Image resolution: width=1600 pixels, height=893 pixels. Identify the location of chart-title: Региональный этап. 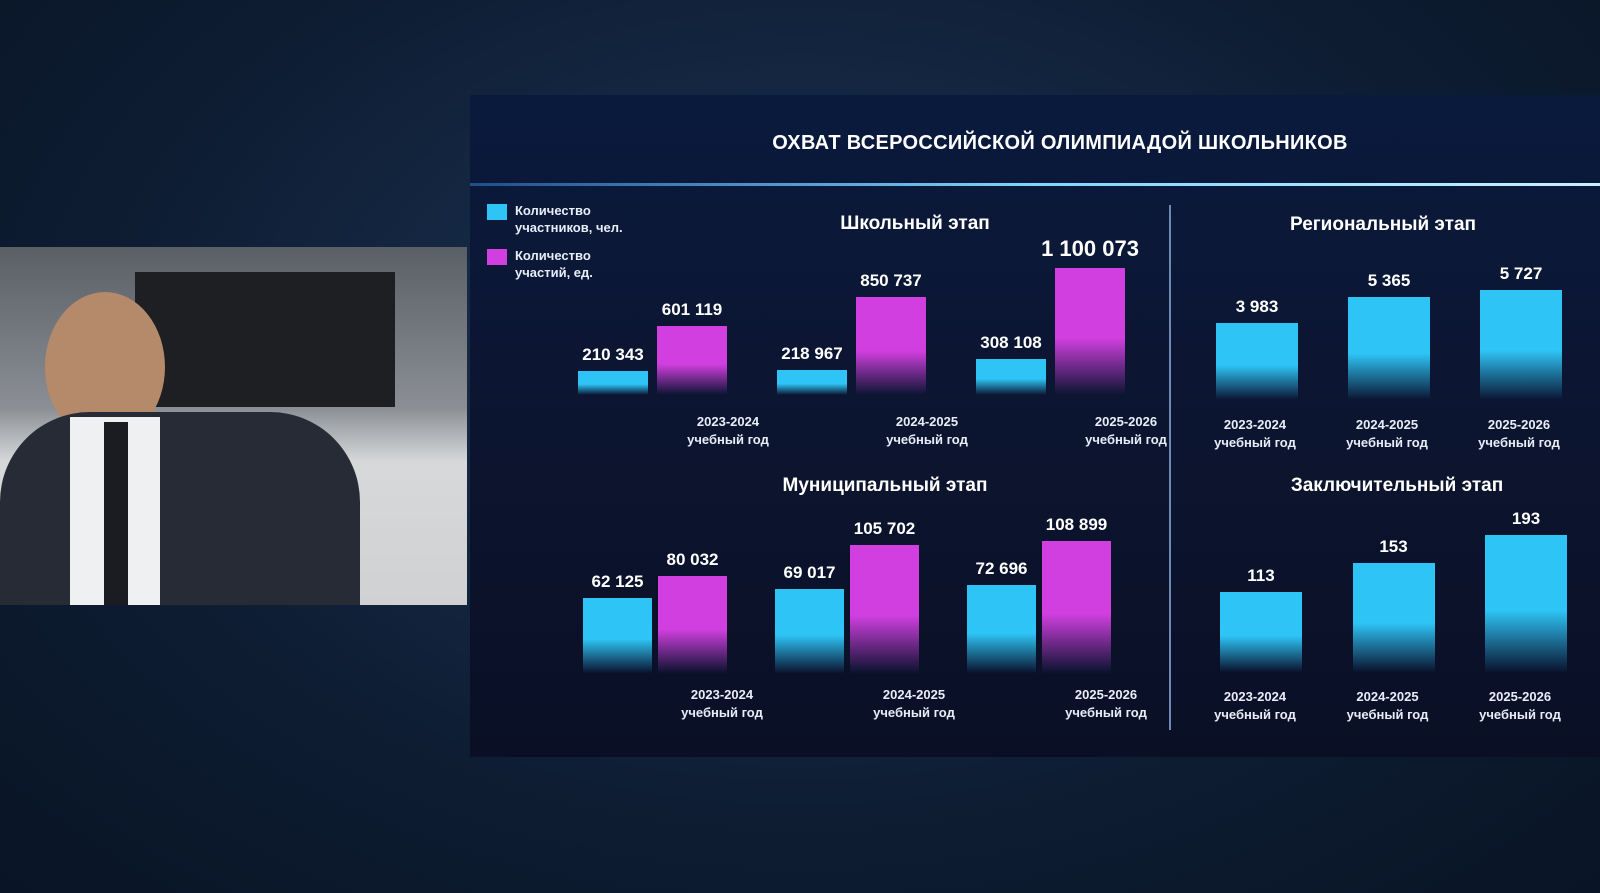
(1383, 224).